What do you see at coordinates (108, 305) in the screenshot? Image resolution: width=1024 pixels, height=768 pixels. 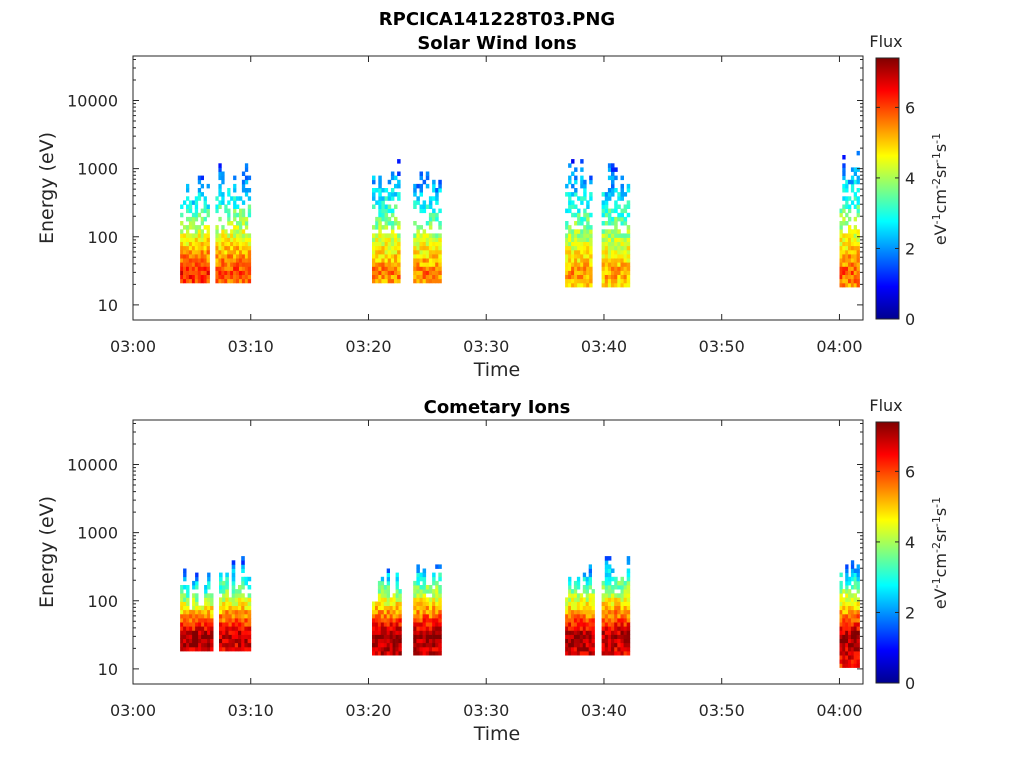 I see `y-tick-label: 10` at bounding box center [108, 305].